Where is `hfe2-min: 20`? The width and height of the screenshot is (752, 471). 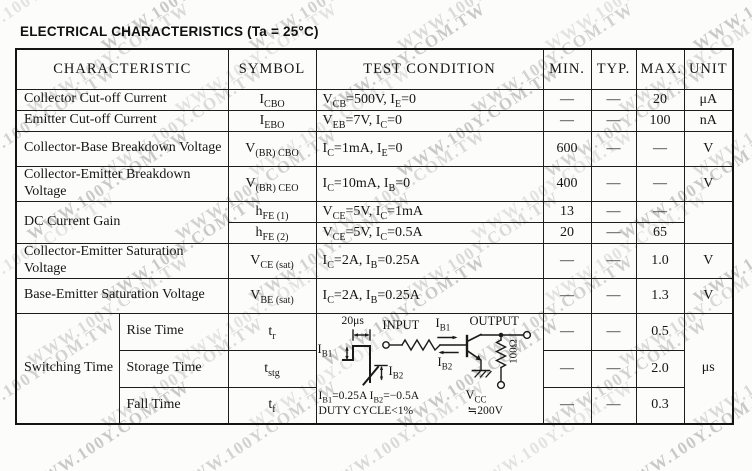 hfe2-min: 20 is located at coordinates (567, 232).